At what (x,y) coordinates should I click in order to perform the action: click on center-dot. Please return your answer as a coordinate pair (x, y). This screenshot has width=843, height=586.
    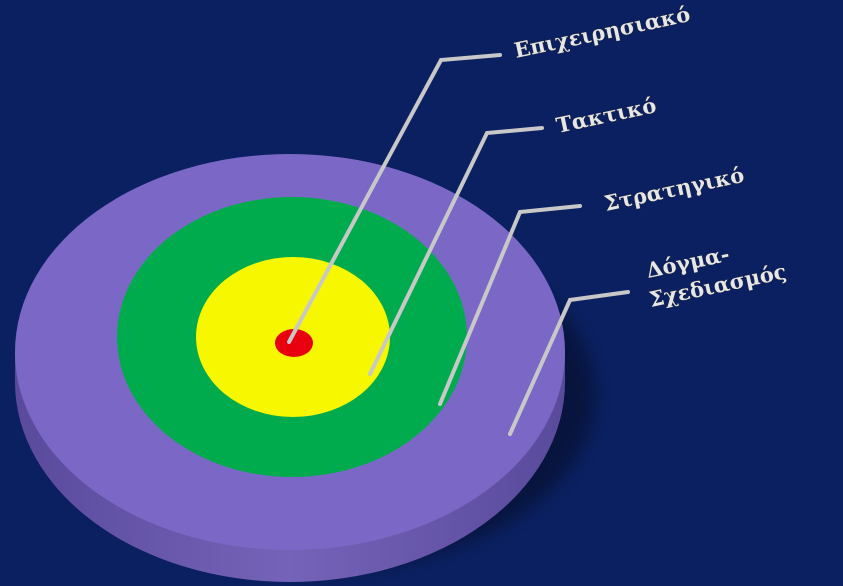
    Looking at the image, I should click on (294, 343).